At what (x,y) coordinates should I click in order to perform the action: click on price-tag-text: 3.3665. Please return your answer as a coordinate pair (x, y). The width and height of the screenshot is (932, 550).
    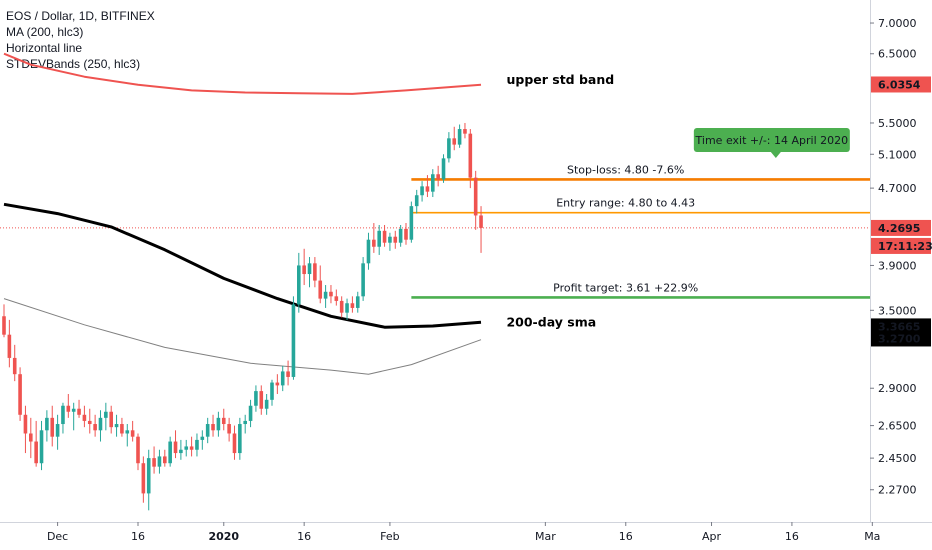
    Looking at the image, I should click on (899, 326).